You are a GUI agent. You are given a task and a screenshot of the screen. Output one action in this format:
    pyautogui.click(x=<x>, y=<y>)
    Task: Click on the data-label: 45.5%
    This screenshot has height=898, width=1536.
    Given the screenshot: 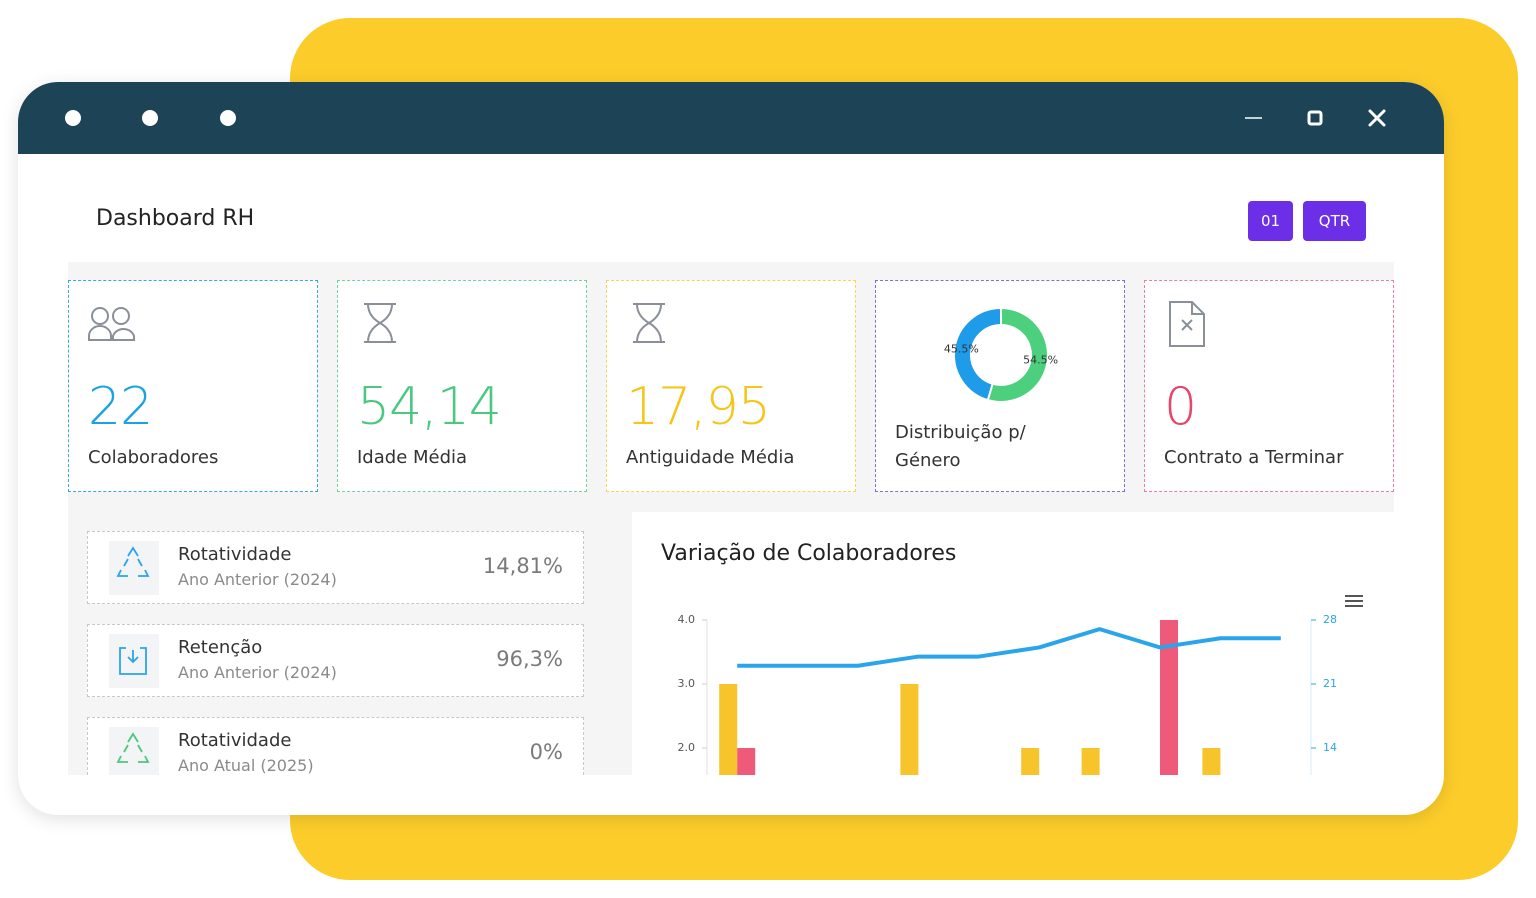 What is the action you would take?
    pyautogui.click(x=961, y=348)
    